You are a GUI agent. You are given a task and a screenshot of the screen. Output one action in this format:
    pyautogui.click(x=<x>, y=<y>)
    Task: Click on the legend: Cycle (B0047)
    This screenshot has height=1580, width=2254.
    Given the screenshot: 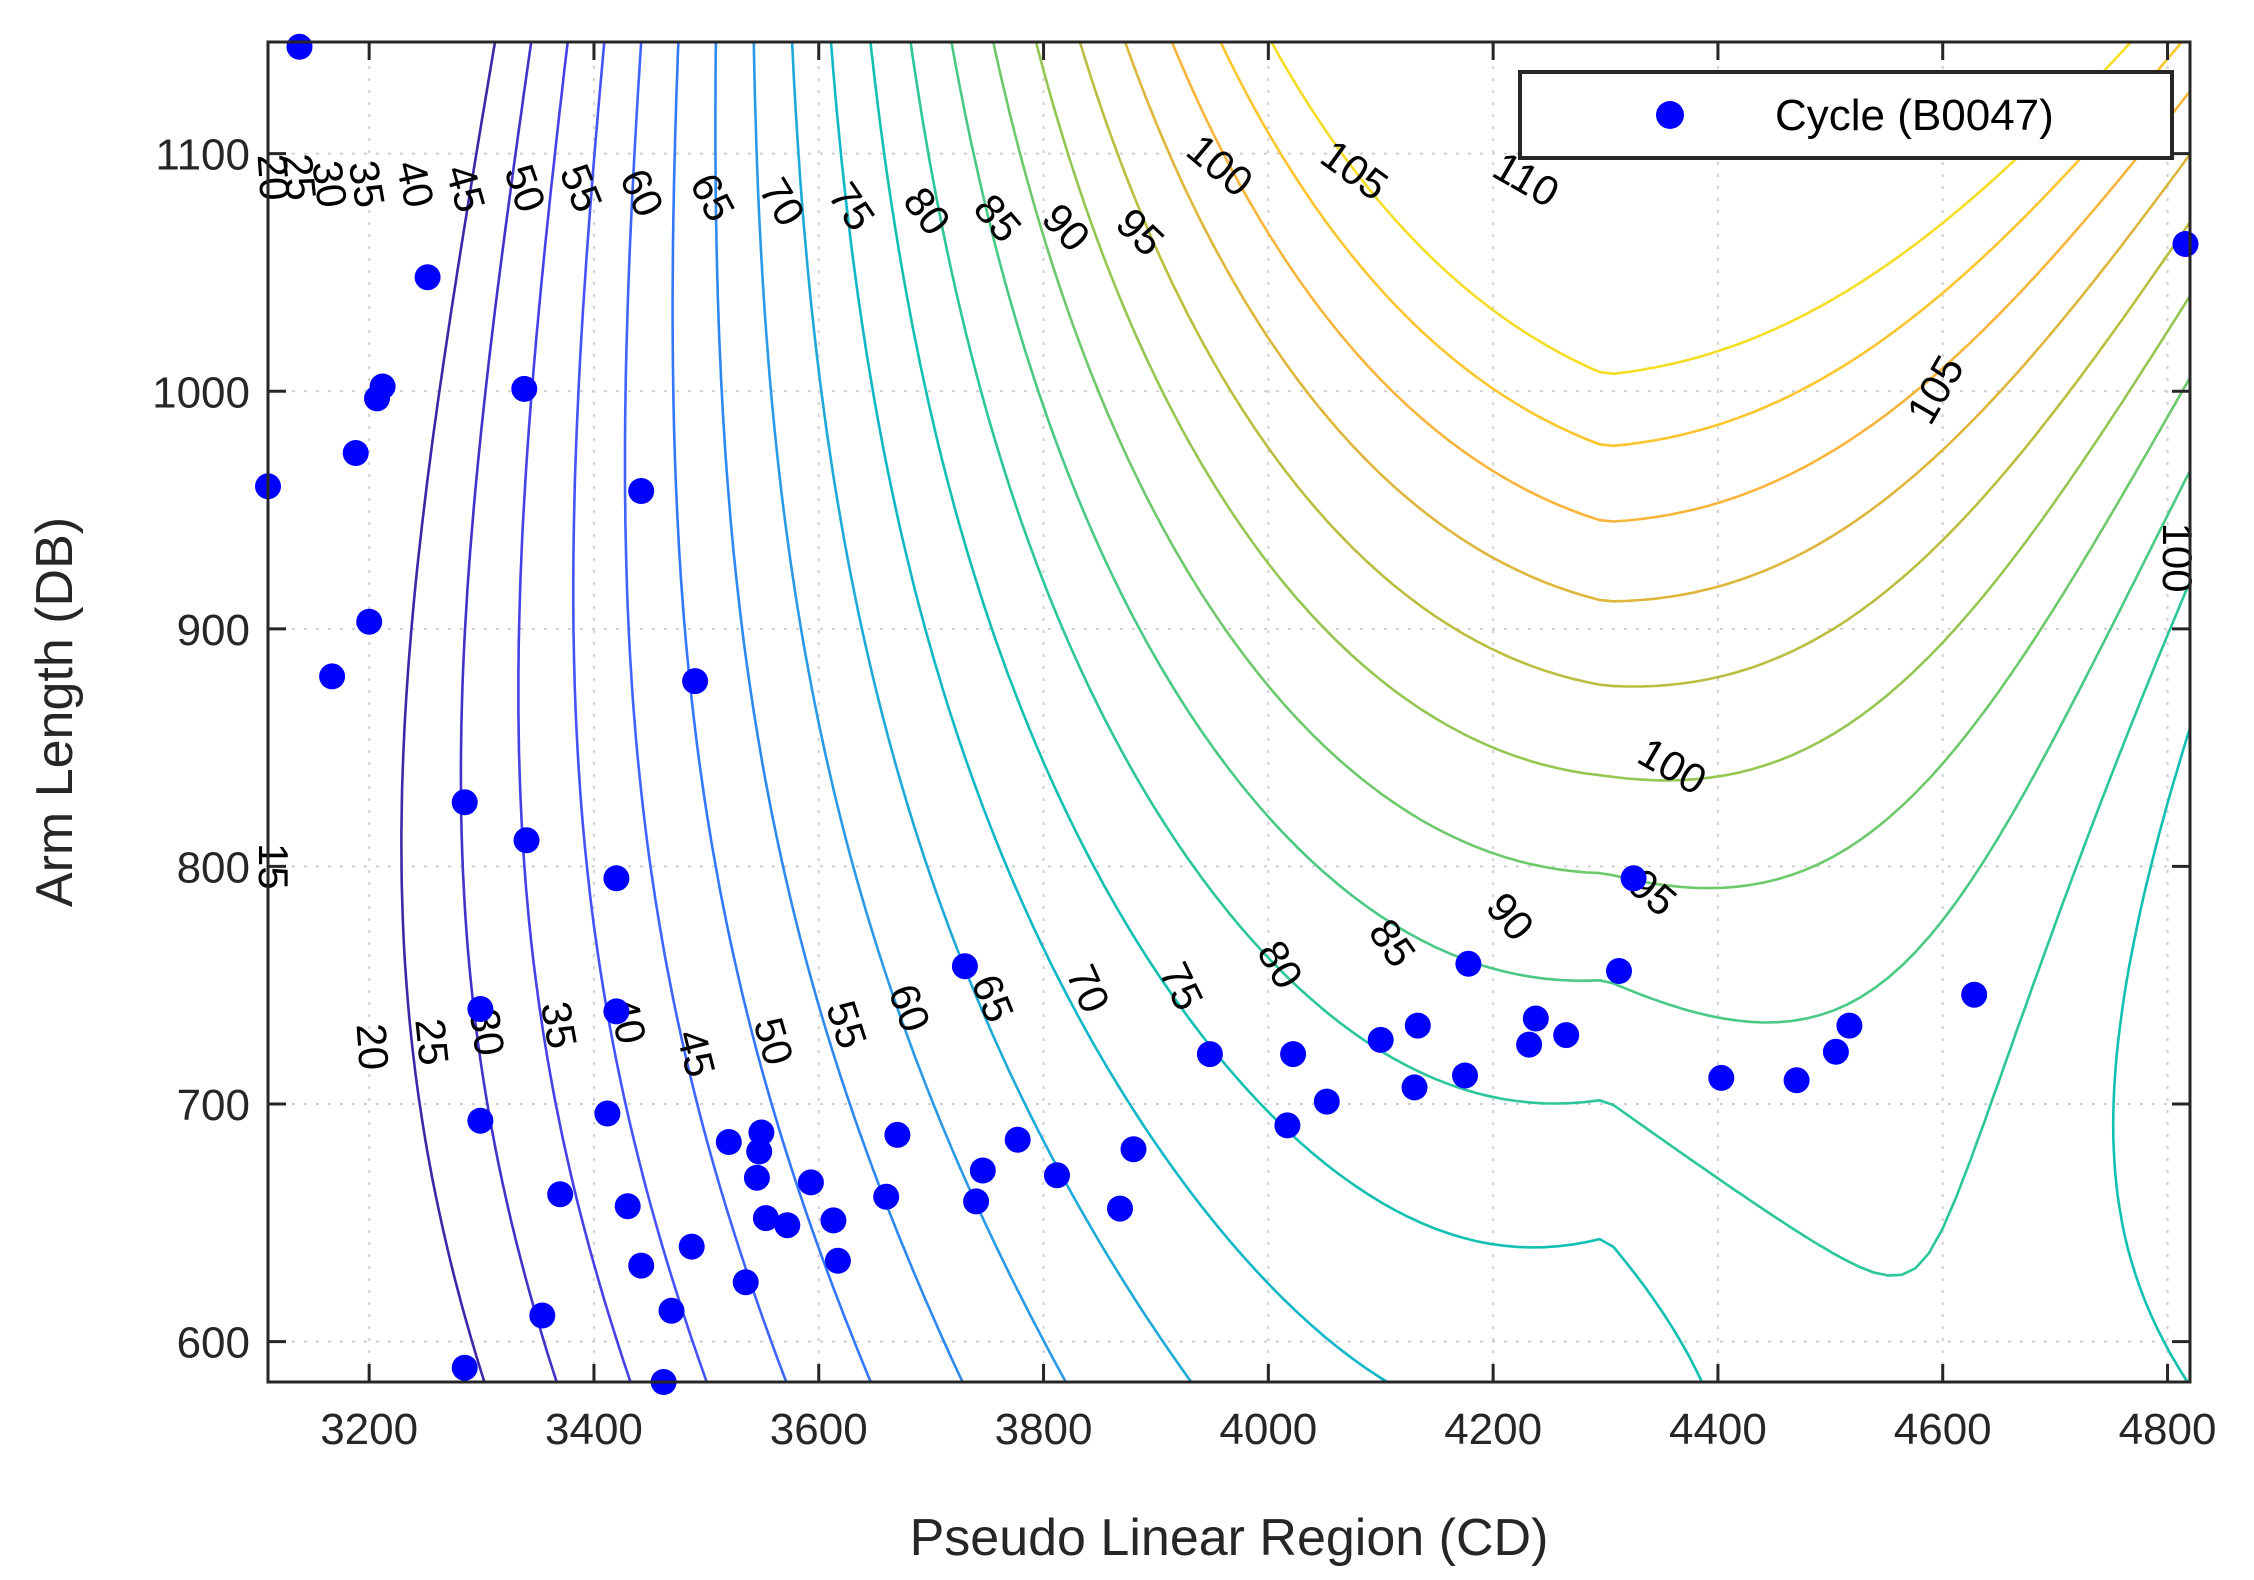 What is the action you would take?
    pyautogui.click(x=1846, y=115)
    